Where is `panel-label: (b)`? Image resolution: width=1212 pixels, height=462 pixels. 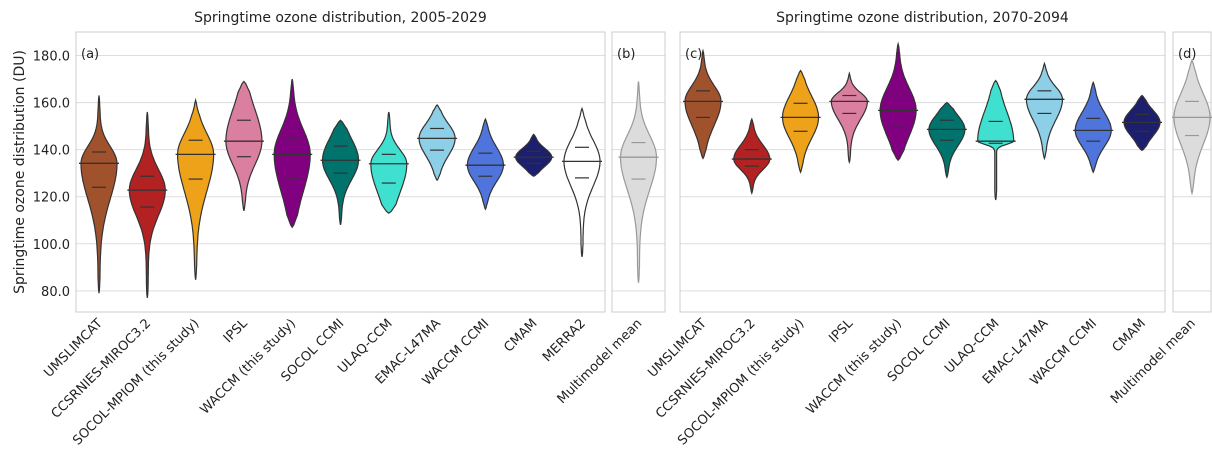
panel-label: (b) is located at coordinates (626, 54).